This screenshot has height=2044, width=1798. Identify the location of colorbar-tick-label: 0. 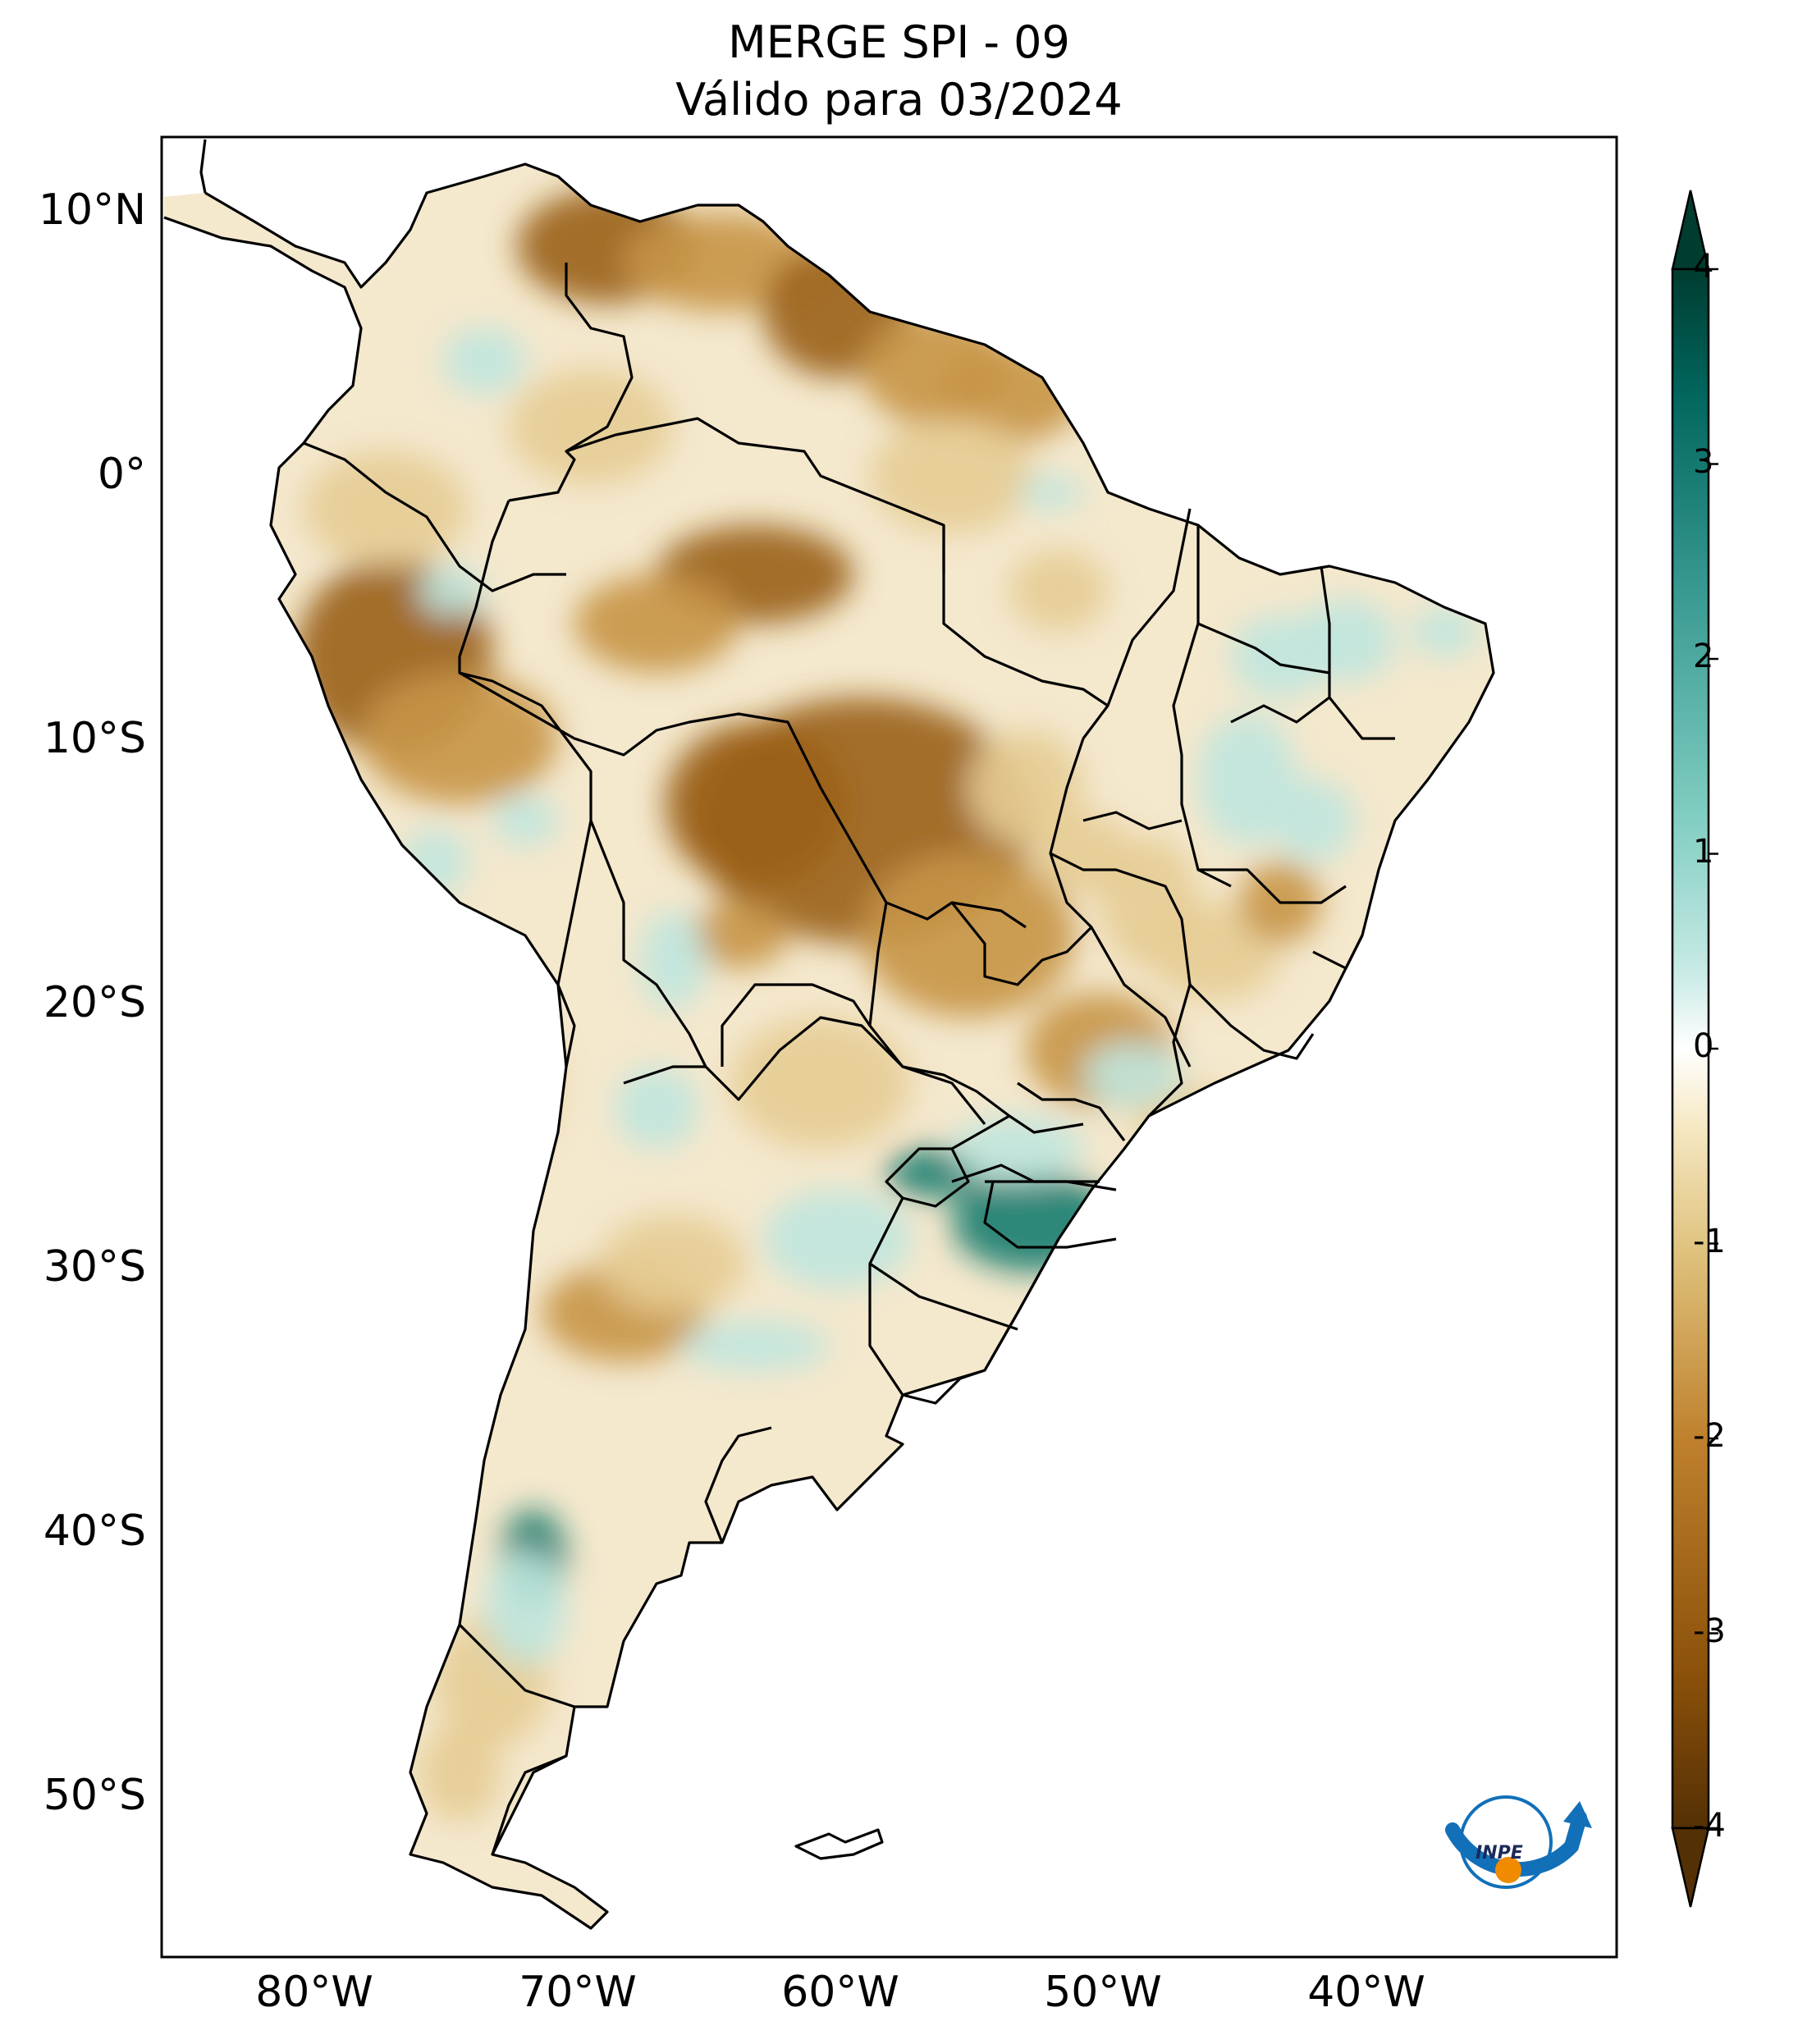
(1703, 1046).